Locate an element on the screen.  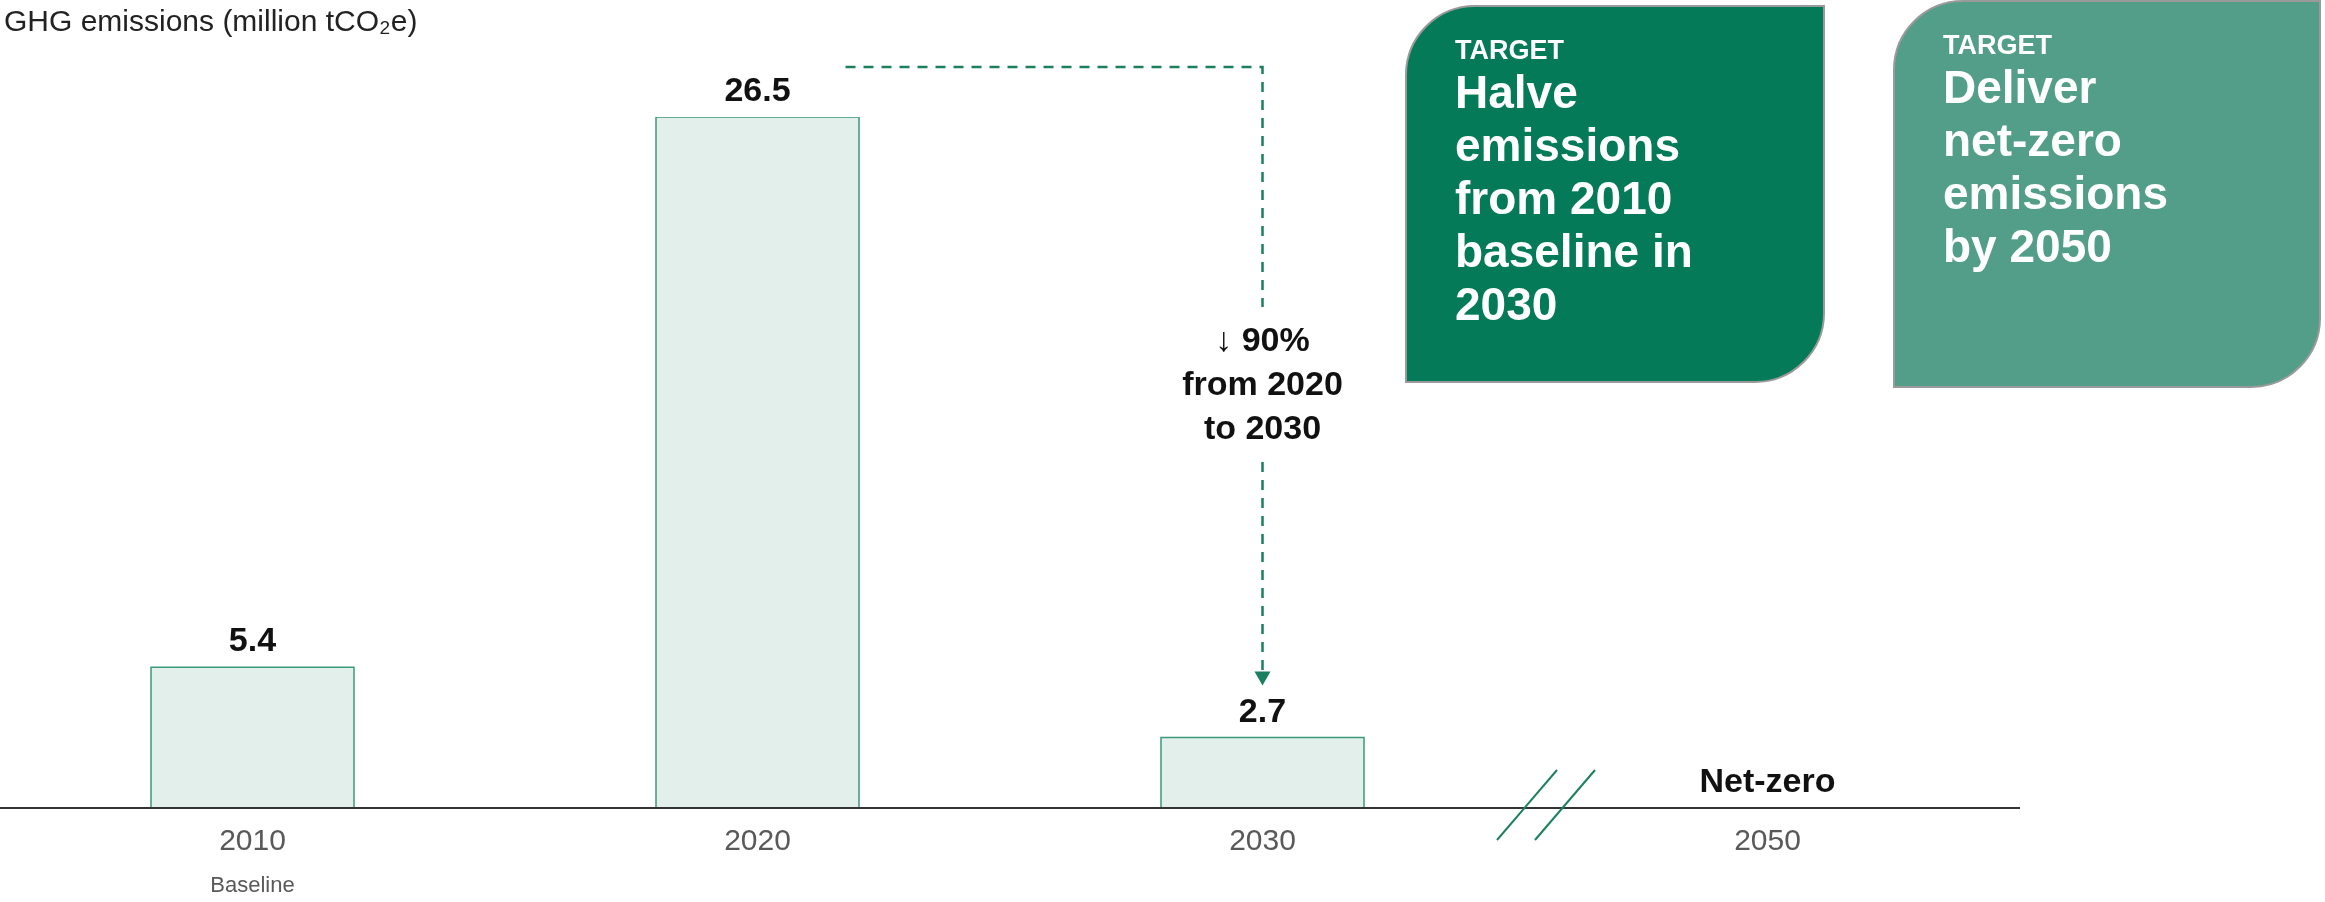
annotation: Deliver net-zero emissions by 2050 is located at coordinates (2055, 167).